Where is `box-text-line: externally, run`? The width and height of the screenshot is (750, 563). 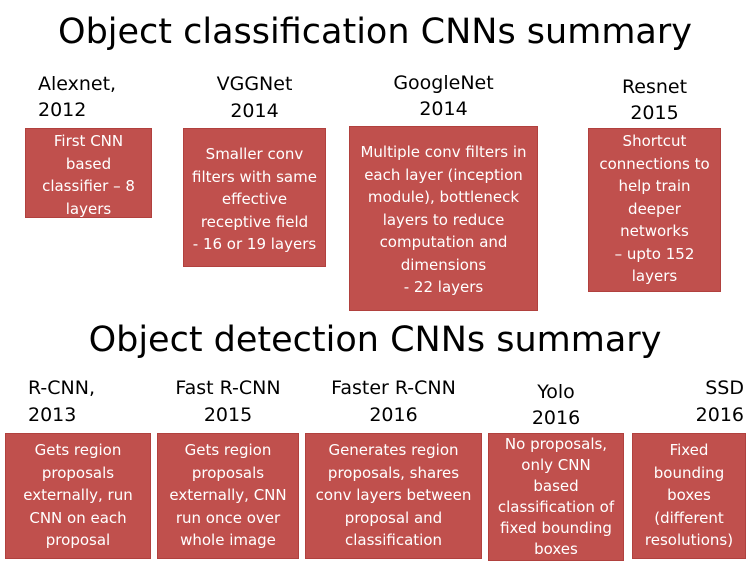
box-text-line: externally, run is located at coordinates (78, 495).